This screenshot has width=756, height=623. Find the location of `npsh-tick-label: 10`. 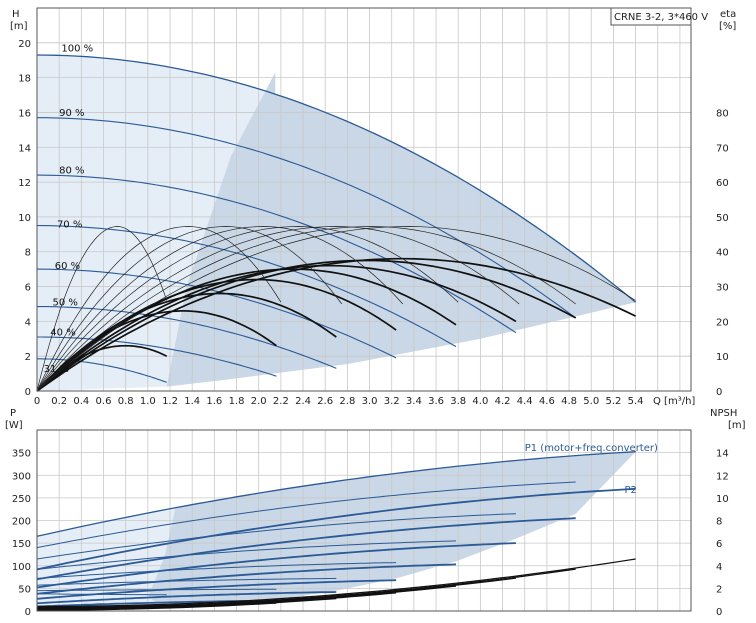

npsh-tick-label: 10 is located at coordinates (722, 499).